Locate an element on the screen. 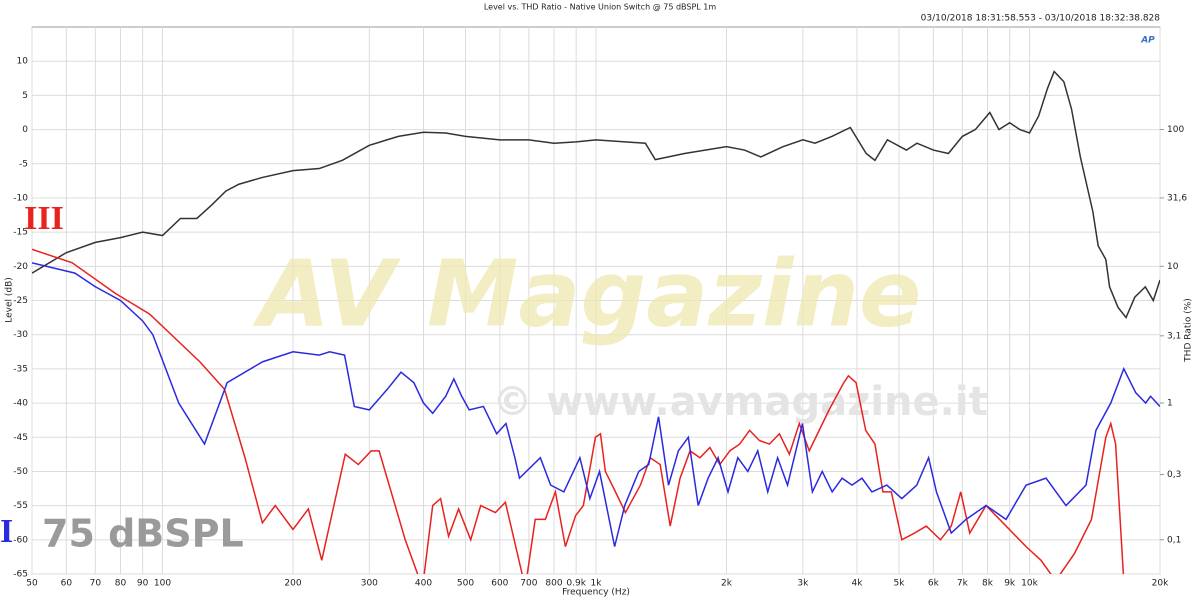 The image size is (1200, 599). x-tick-label: 100 is located at coordinates (162, 584).